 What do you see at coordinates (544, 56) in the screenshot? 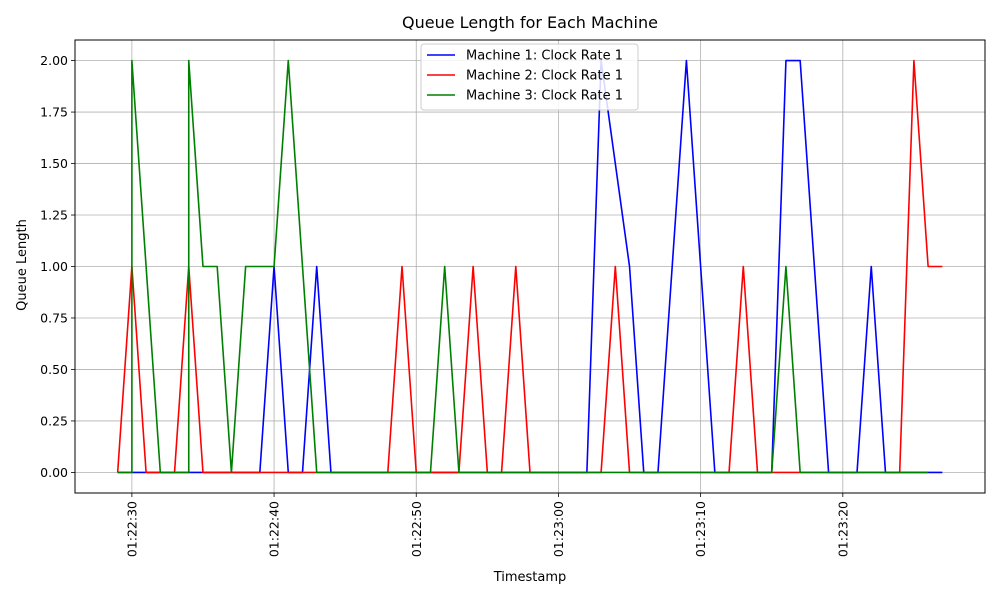
I see `legend-entry: Machine 1: Clock Rate 1` at bounding box center [544, 56].